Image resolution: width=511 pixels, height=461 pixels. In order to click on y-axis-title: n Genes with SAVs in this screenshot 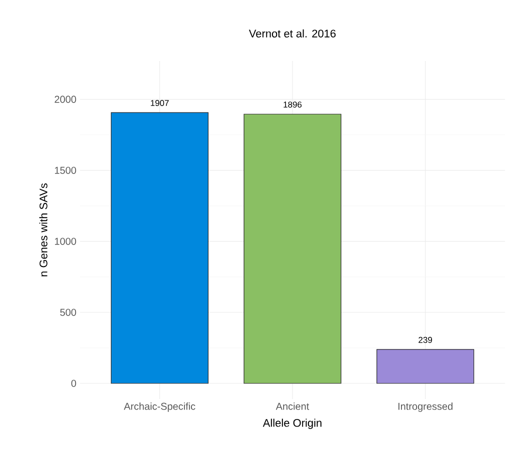, I will do `click(43, 229)`.